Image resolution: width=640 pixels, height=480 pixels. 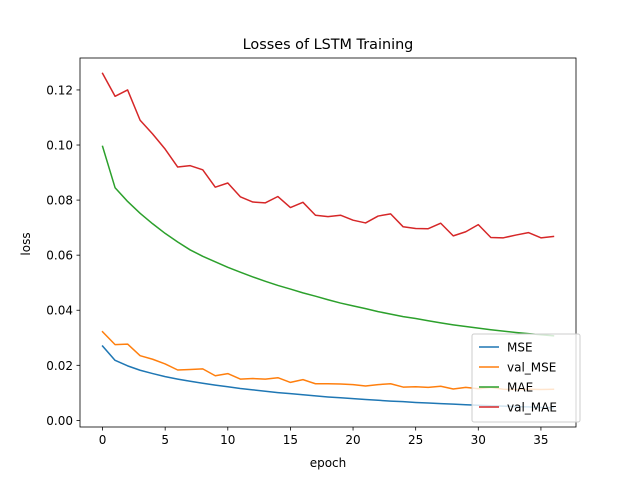 What do you see at coordinates (26, 243) in the screenshot?
I see `y-axis-label: loss` at bounding box center [26, 243].